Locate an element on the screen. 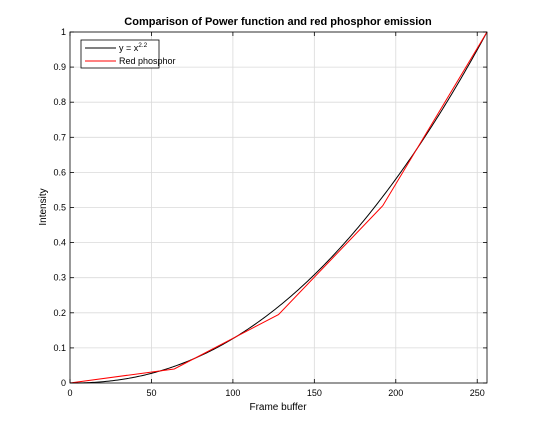 The image size is (539, 432). legend-label-red-phosphor: Red phosphor is located at coordinates (147, 61).